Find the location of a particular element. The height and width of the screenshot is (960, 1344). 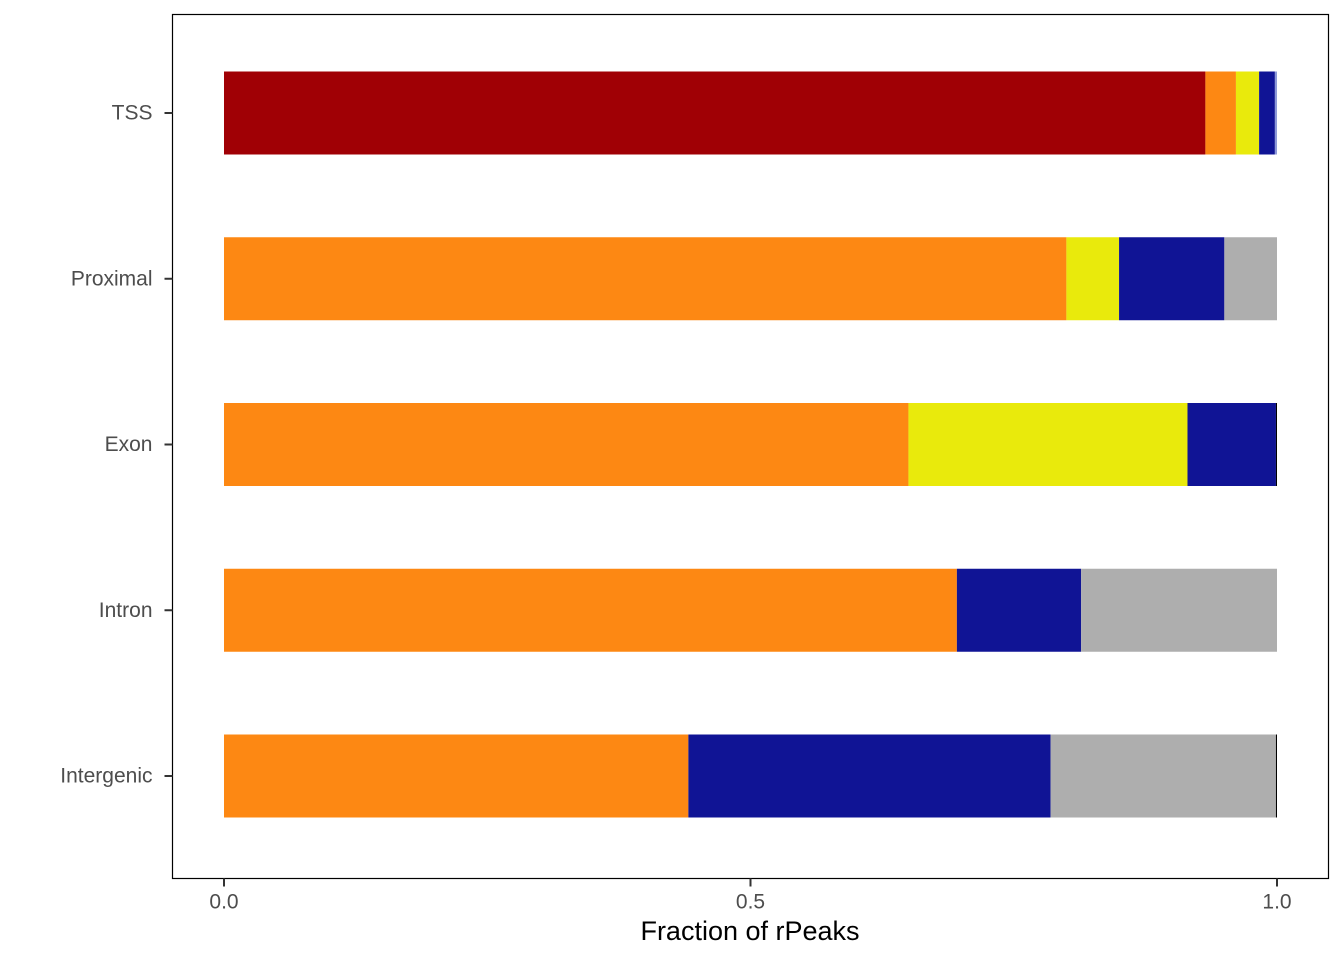

y-tick-label-intergenic: Intergenic is located at coordinates (106, 776).